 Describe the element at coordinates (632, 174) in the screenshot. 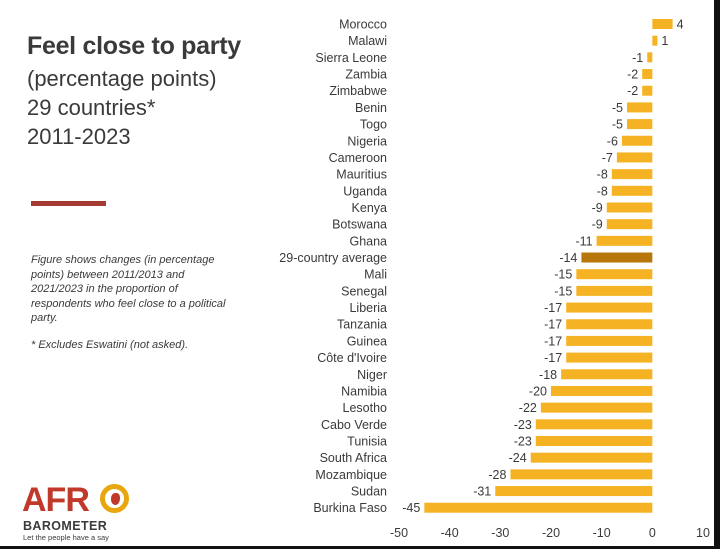

I see `bar-mauritius` at that location.